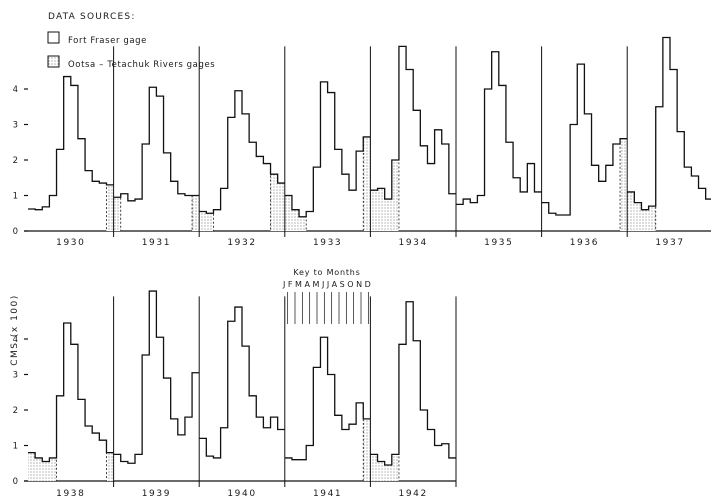 The image size is (711, 501). I want to click on year-label: 1939, so click(156, 494).